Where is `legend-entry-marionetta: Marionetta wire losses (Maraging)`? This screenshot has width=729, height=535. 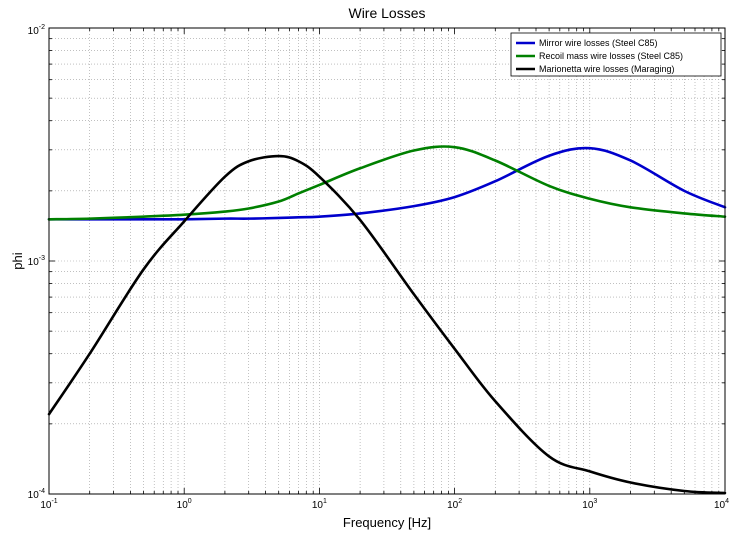 legend-entry-marionetta: Marionetta wire losses (Maraging) is located at coordinates (595, 69).